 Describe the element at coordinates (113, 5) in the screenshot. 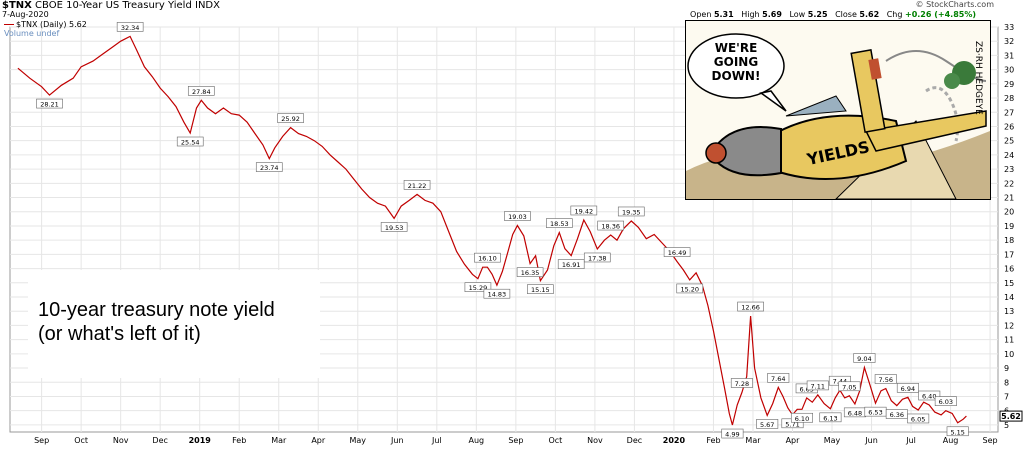

I see `instrument-name: CBOE 10-Year US Treasury Yield` at that location.